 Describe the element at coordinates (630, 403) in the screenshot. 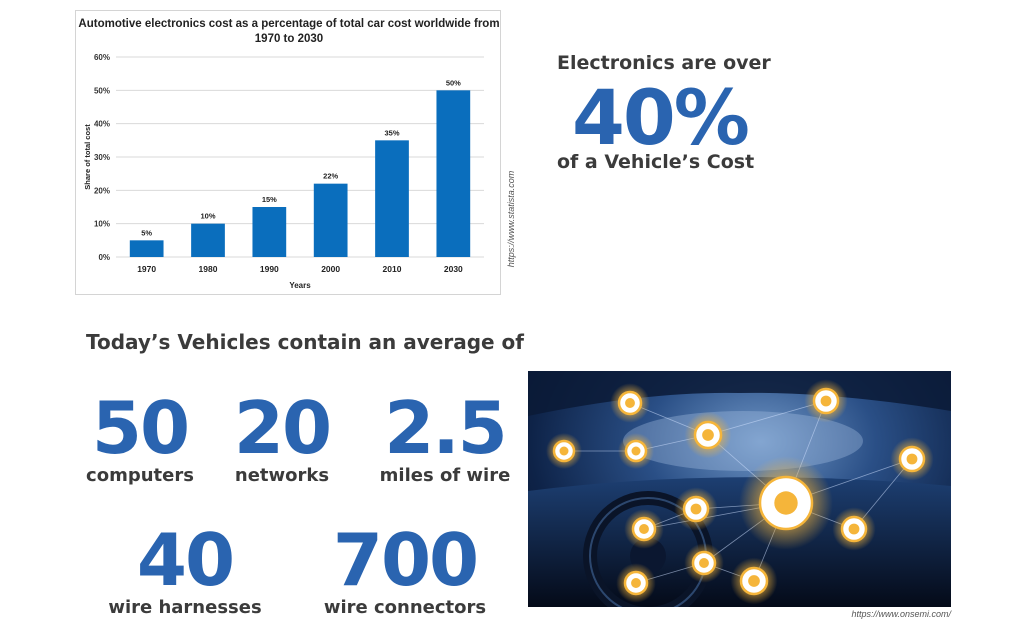

I see `cloud-icon` at that location.